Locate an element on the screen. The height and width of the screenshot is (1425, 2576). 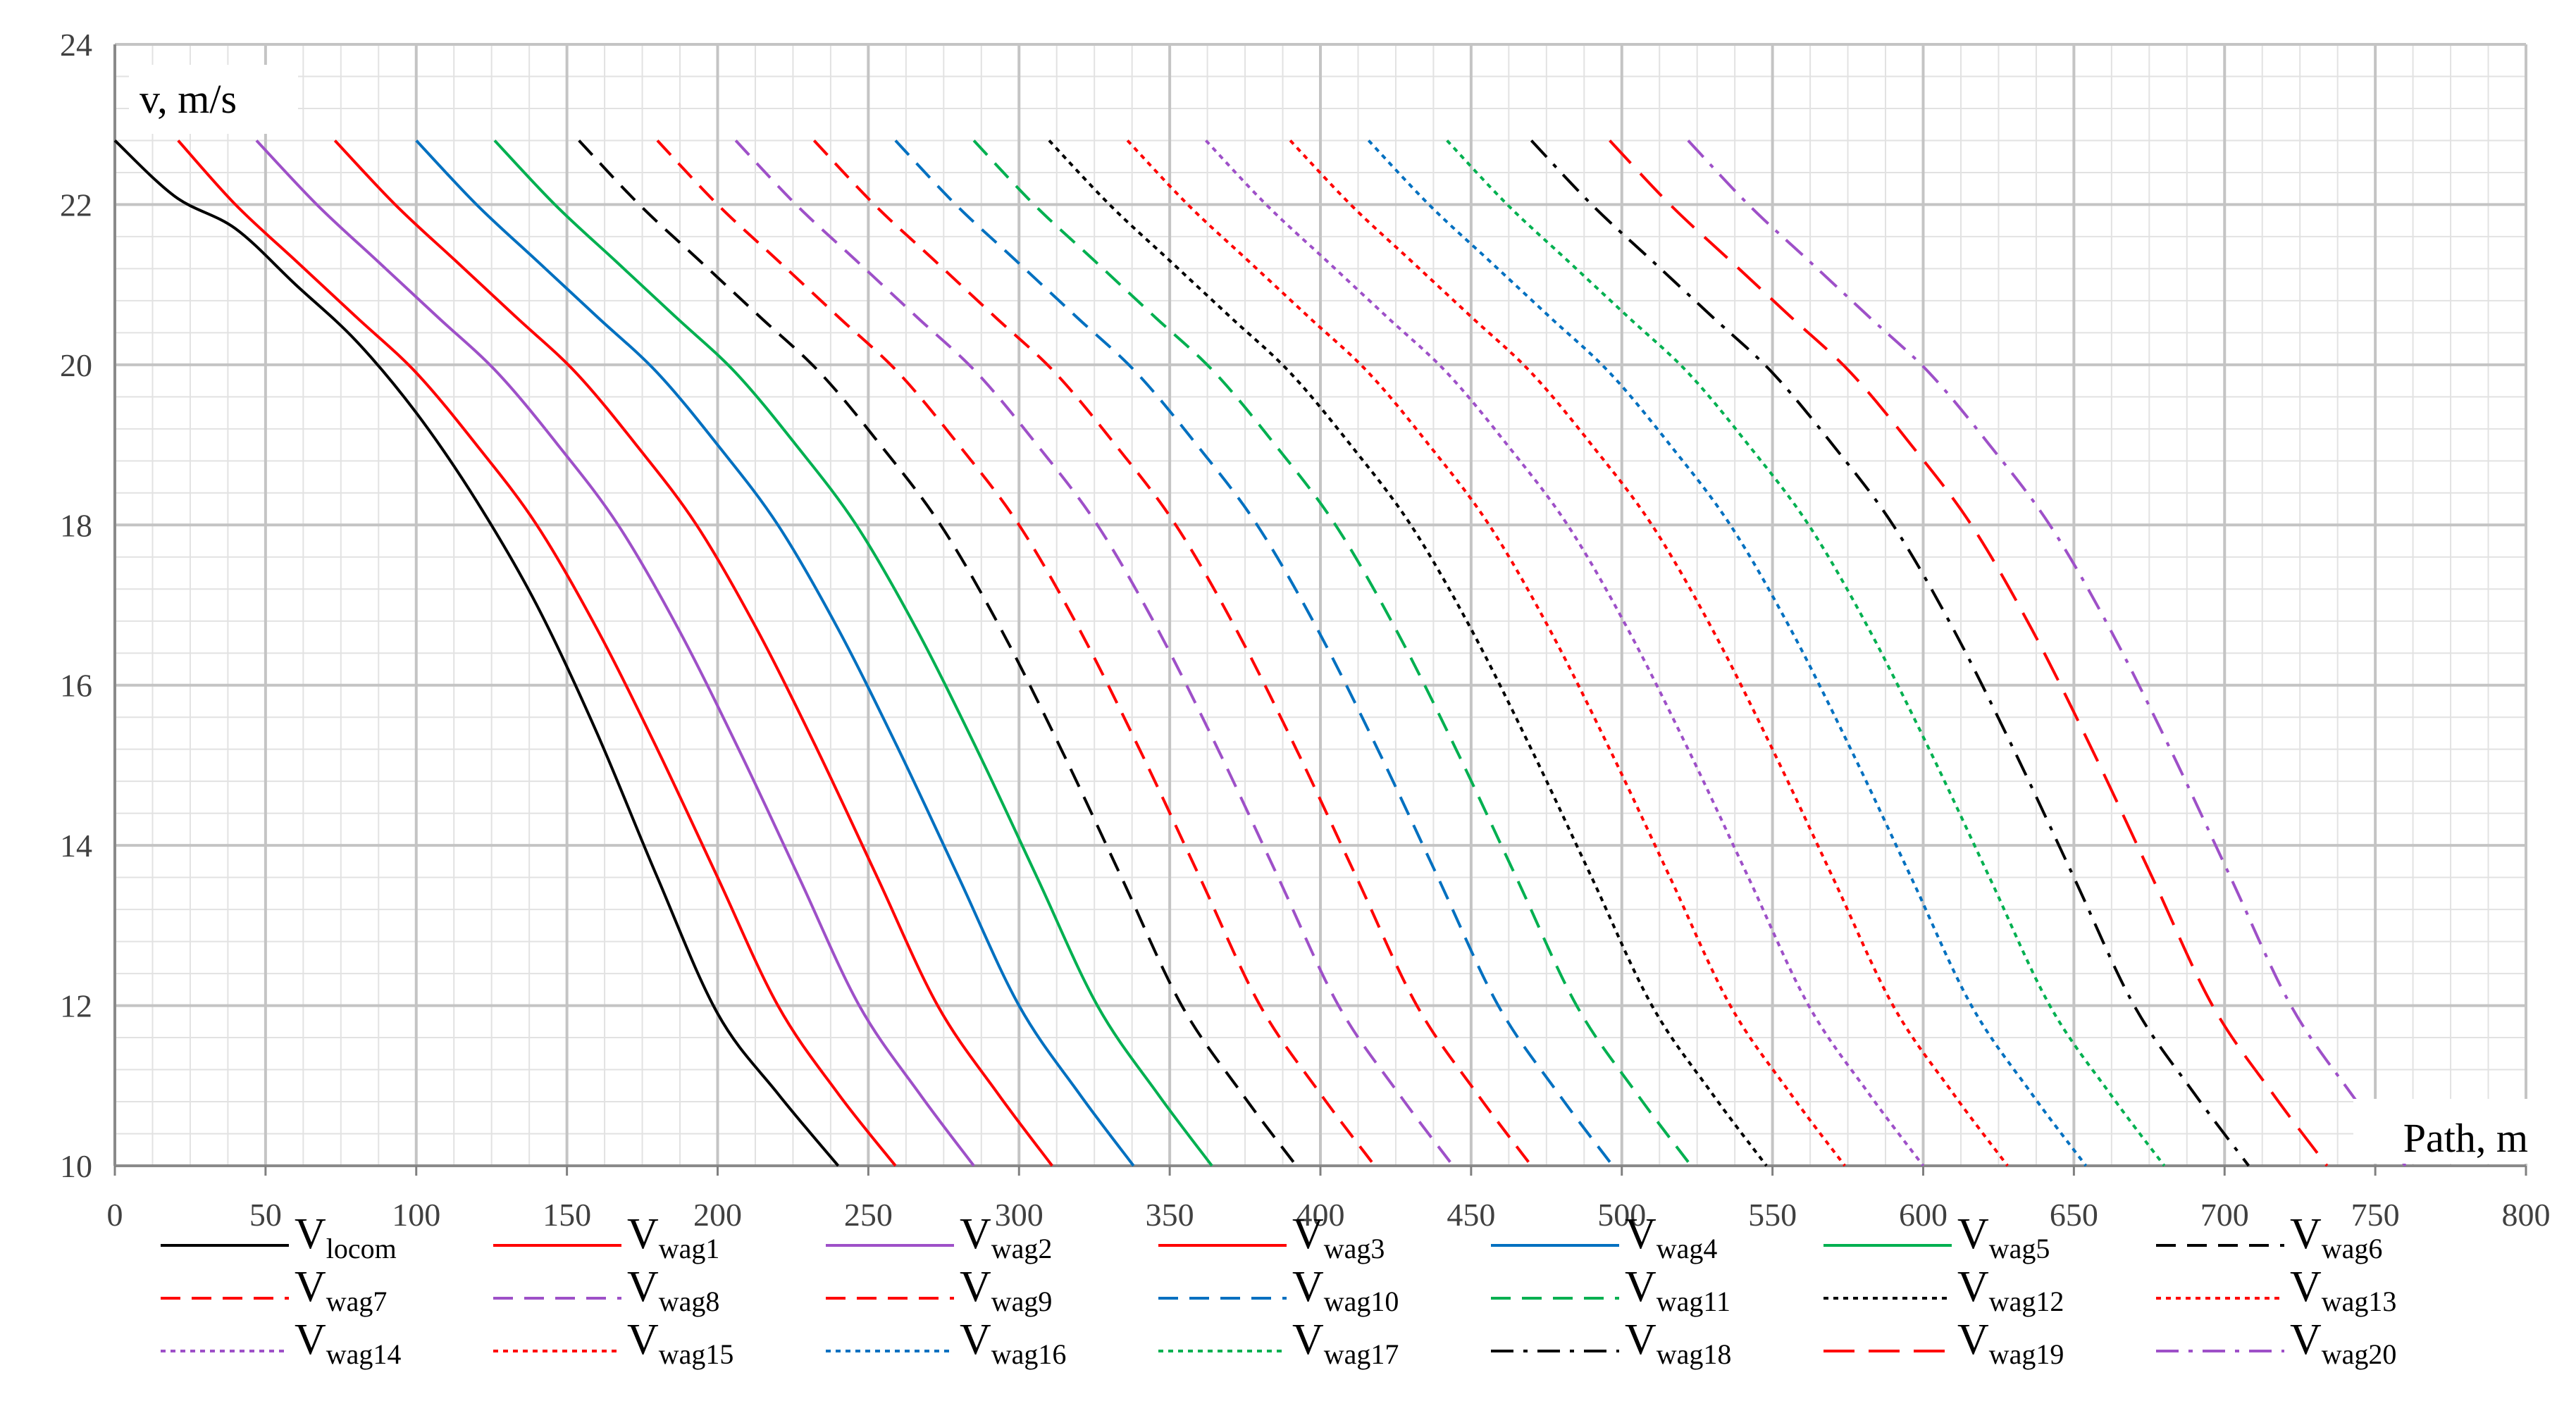
x-label-background is located at coordinates (2446, 1131).